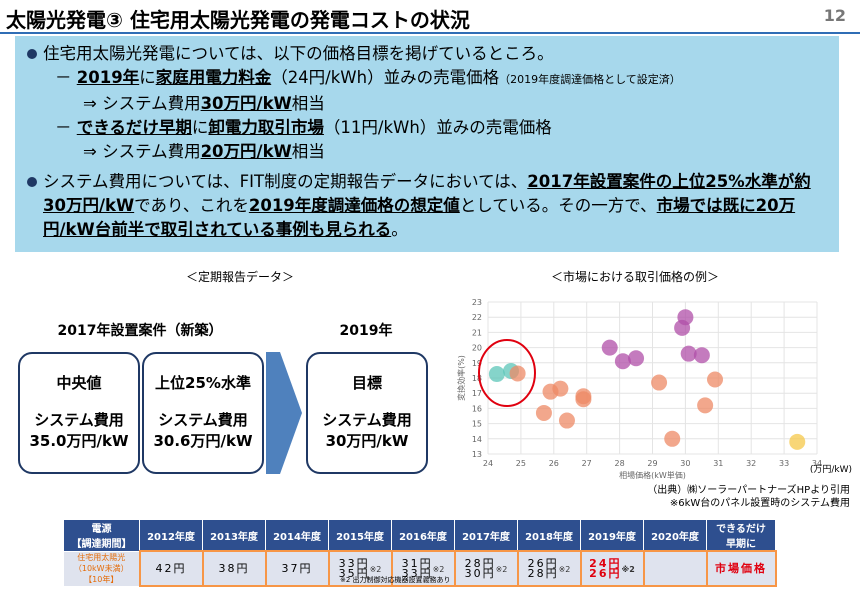 The width and height of the screenshot is (860, 590). I want to click on header-cell: 2014年度, so click(297, 535).